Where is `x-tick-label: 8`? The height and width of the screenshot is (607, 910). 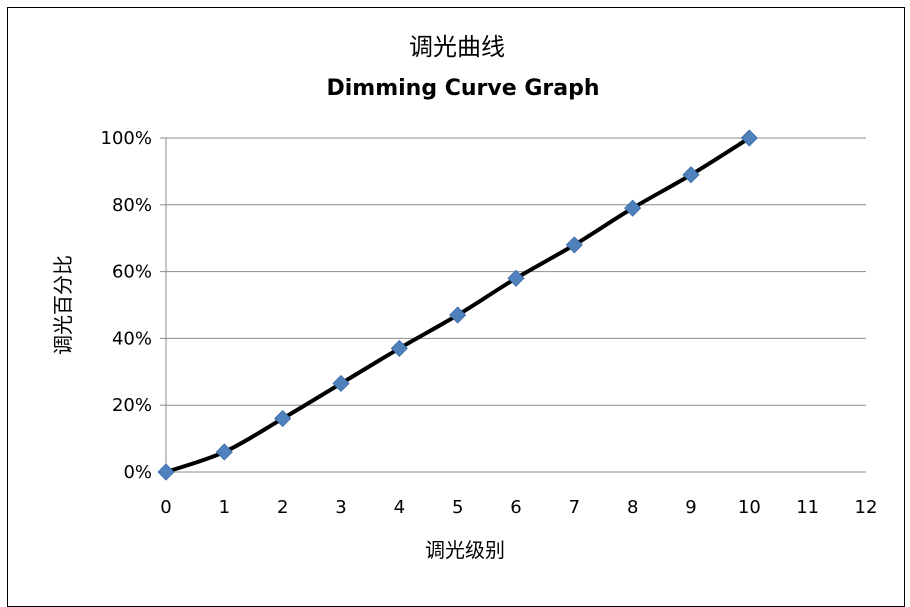
x-tick-label: 8 is located at coordinates (632, 507).